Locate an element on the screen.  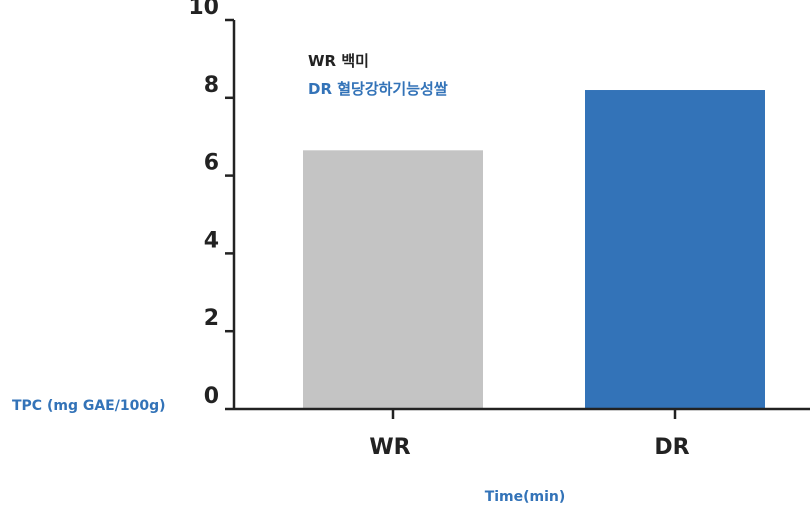
y-tick-label: 6 is located at coordinates (211, 163).